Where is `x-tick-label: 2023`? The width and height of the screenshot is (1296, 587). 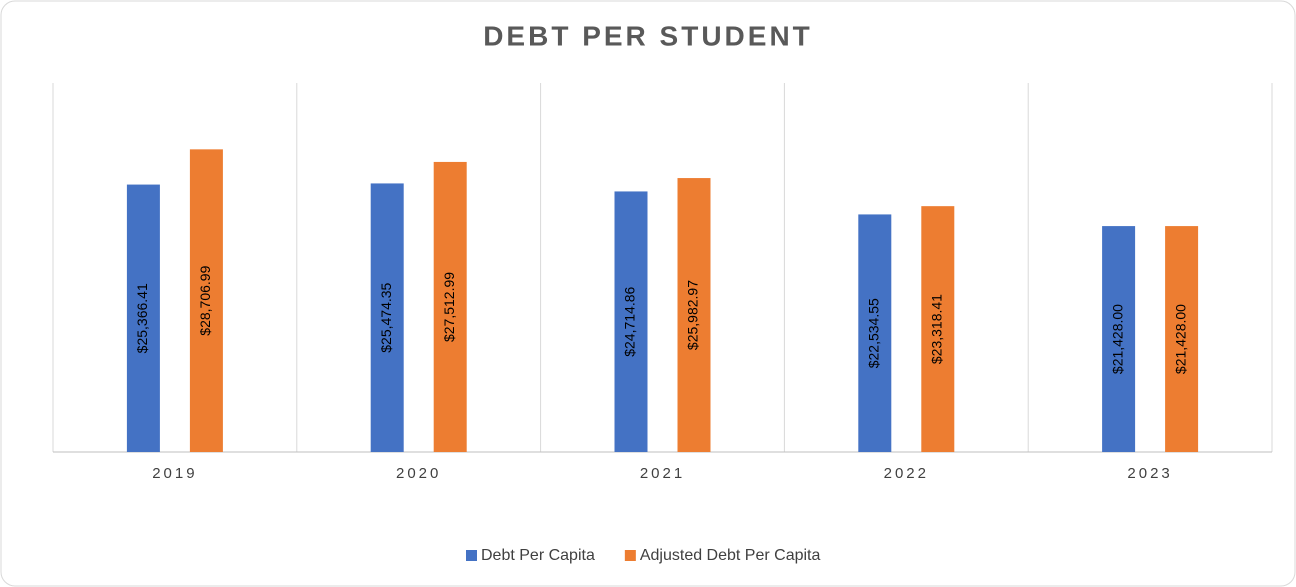
x-tick-label: 2023 is located at coordinates (1149, 473).